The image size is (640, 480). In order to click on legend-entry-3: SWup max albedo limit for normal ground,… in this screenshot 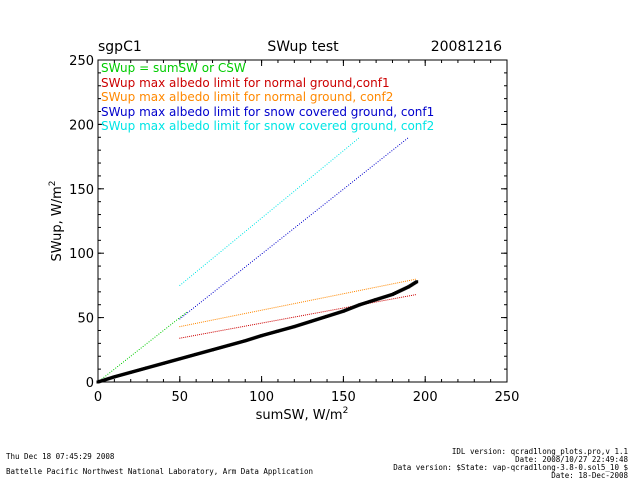, I will do `click(247, 97)`.